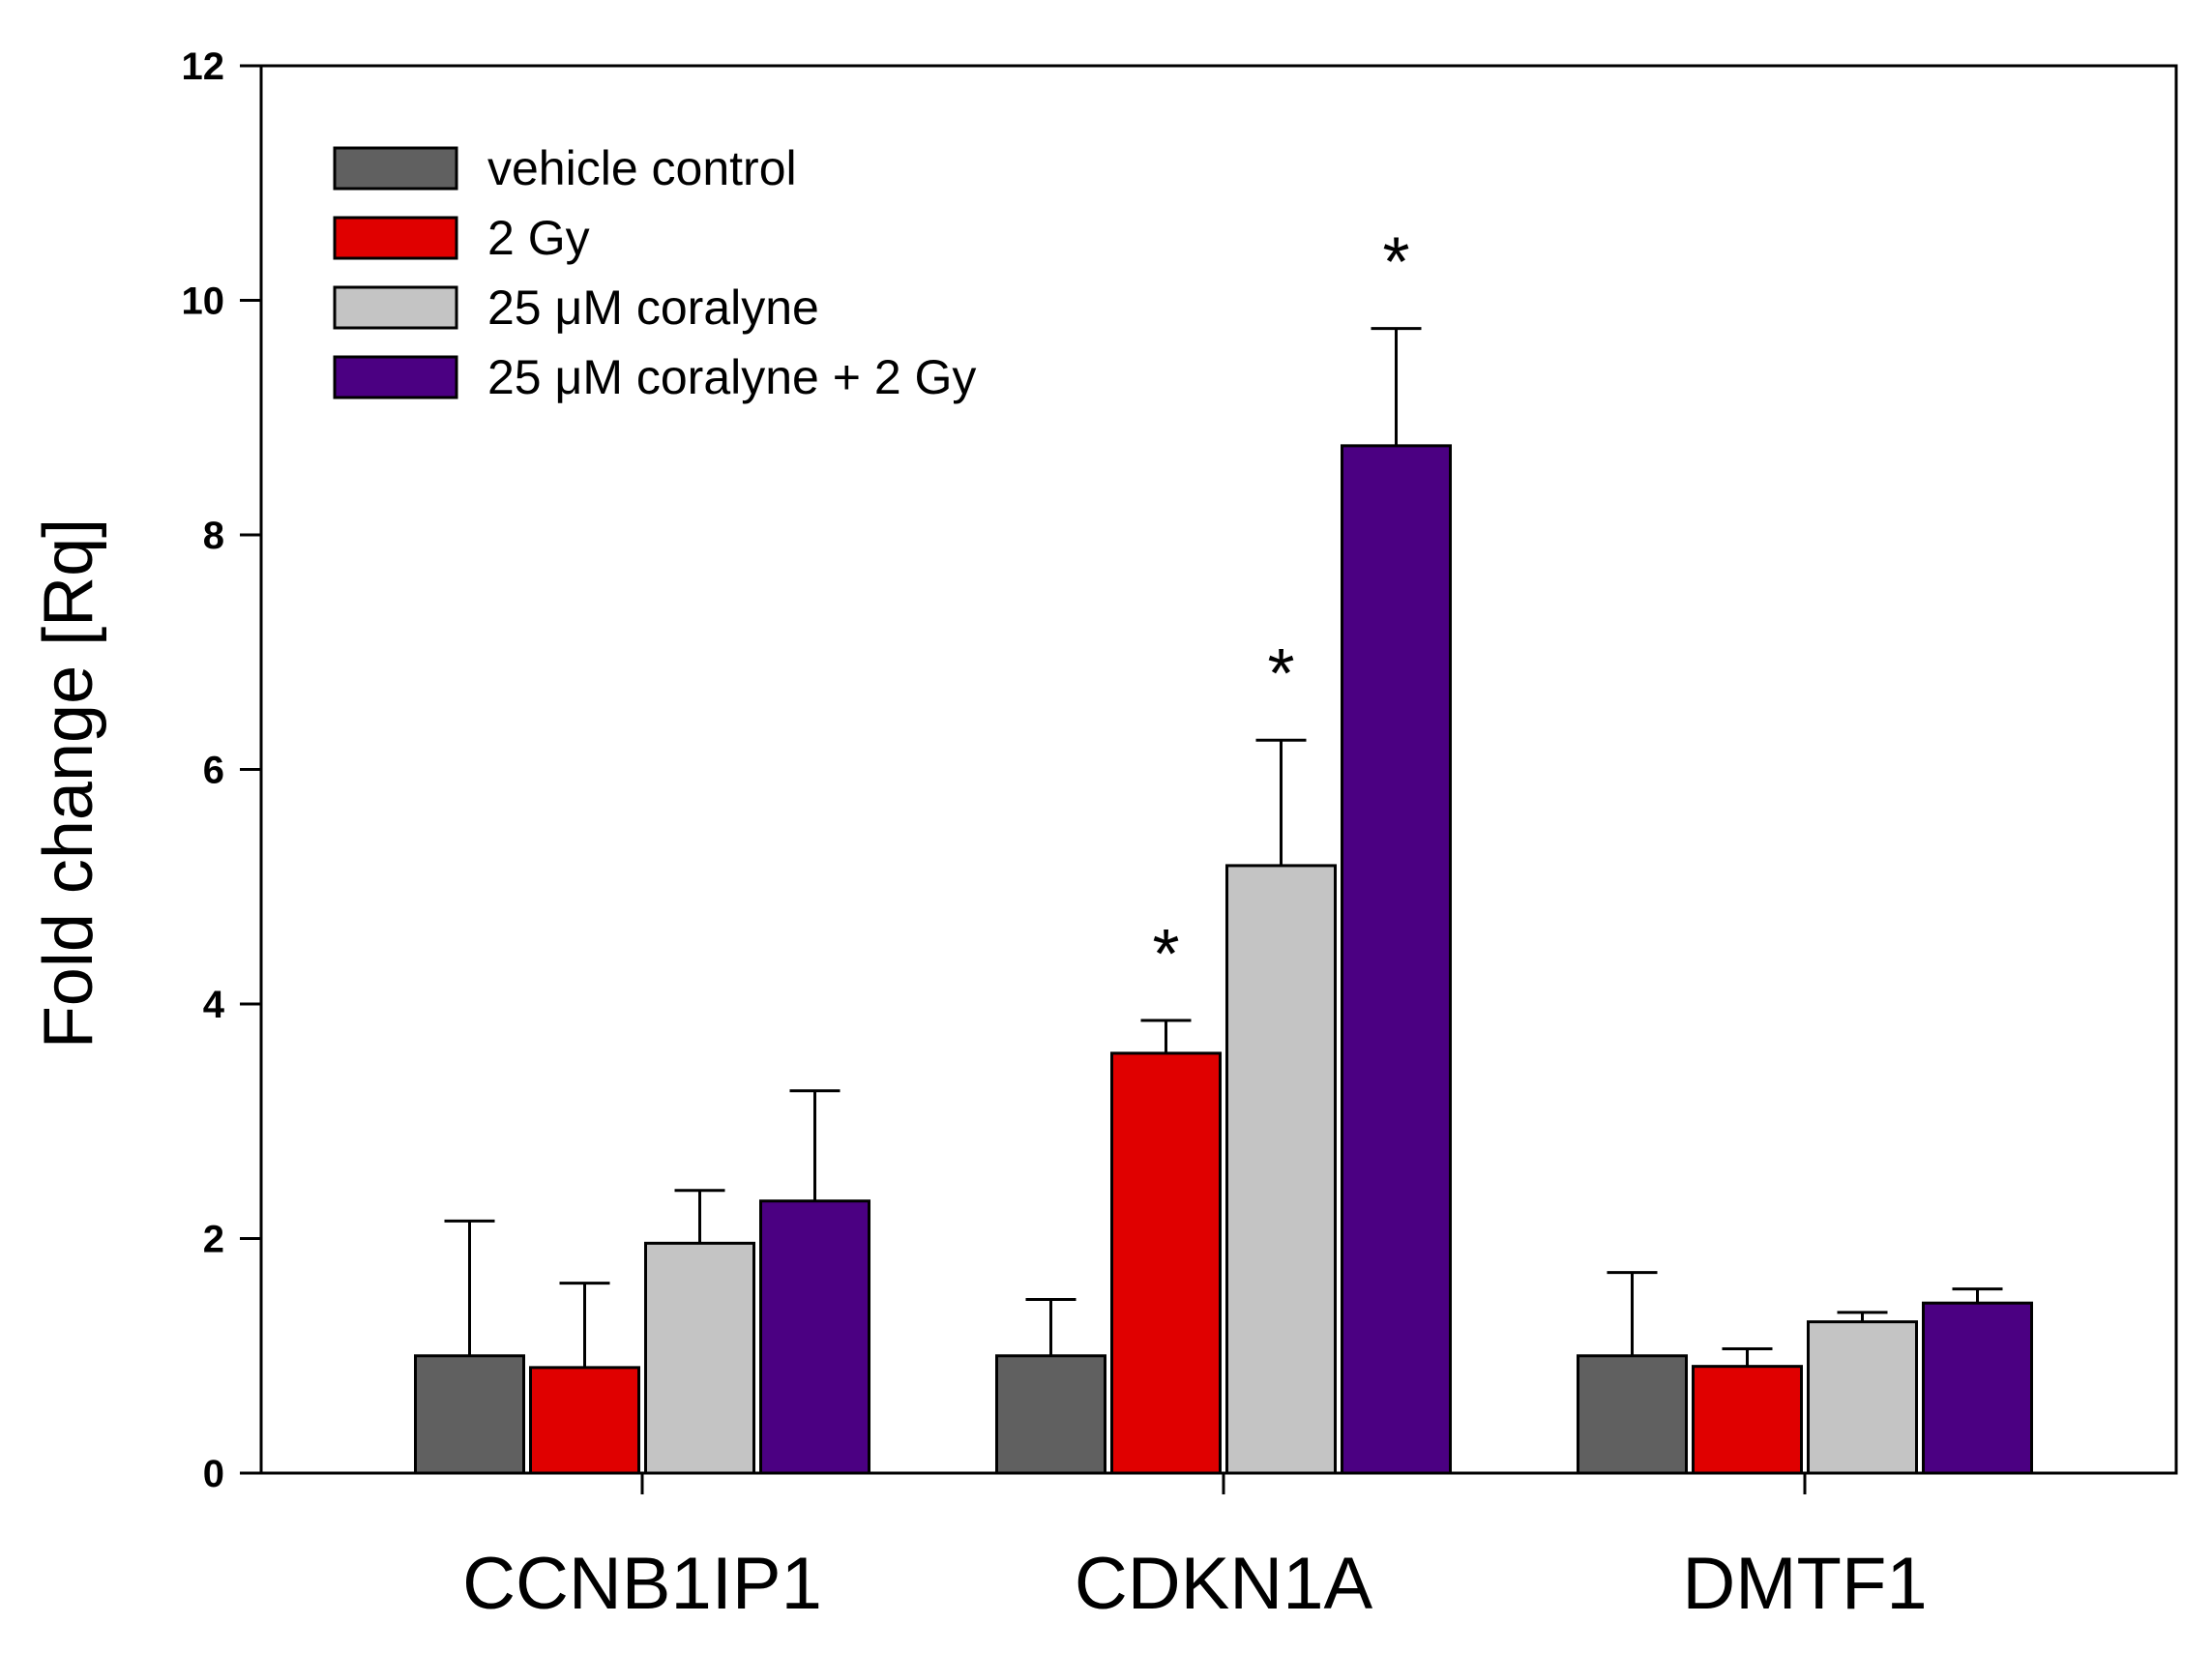 Image resolution: width=2212 pixels, height=1653 pixels. What do you see at coordinates (538, 238) in the screenshot?
I see `legend-label: 2 Gy` at bounding box center [538, 238].